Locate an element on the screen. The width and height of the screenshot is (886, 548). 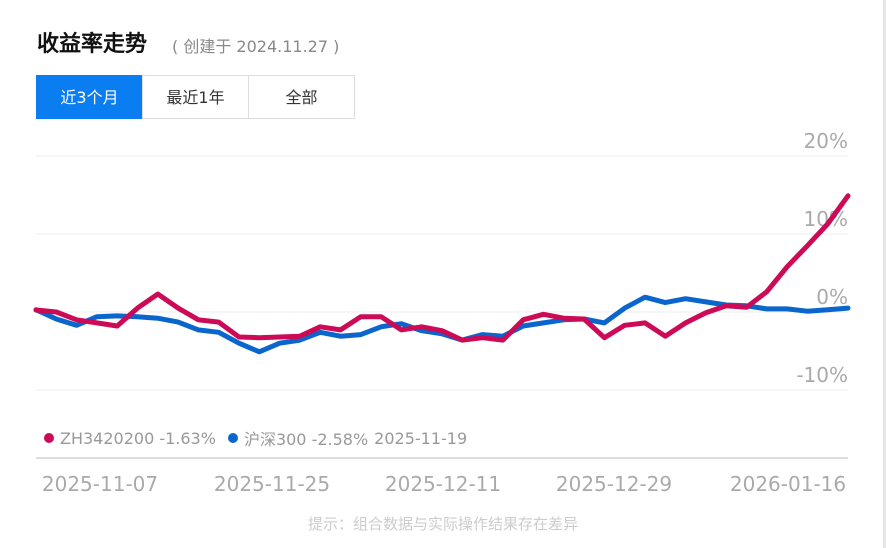
x-tick-label: 2025-12-11 is located at coordinates (443, 484).